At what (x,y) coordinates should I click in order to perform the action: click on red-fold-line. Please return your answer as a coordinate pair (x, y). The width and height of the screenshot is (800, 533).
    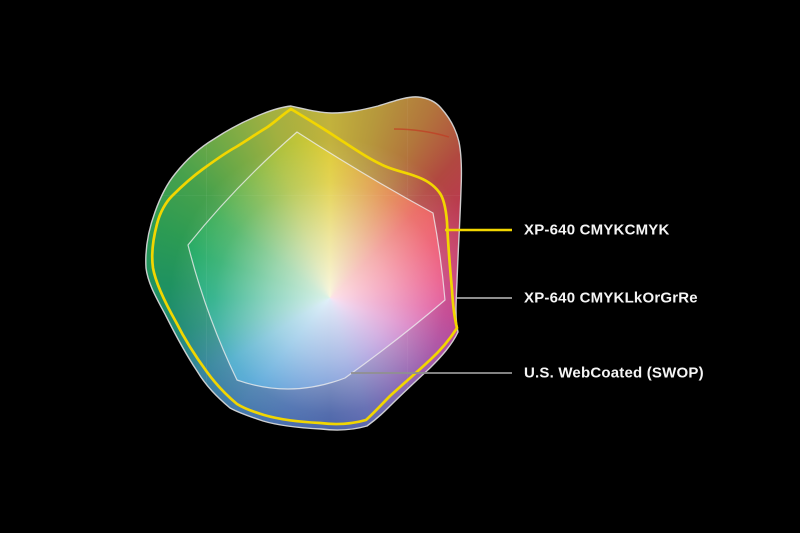
    Looking at the image, I should click on (421, 133).